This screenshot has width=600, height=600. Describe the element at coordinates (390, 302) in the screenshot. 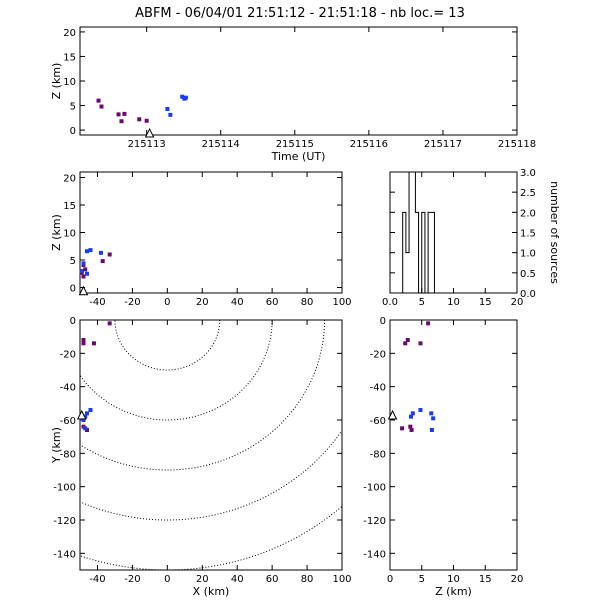

I see `x-tick-label: 0.0` at that location.